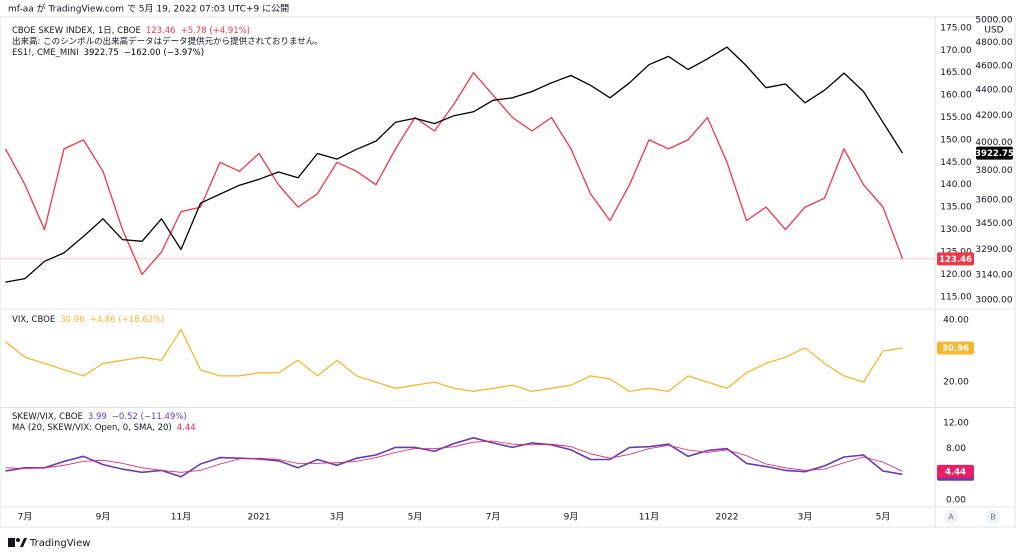  I want to click on legend-value: 3922.75, so click(101, 53).